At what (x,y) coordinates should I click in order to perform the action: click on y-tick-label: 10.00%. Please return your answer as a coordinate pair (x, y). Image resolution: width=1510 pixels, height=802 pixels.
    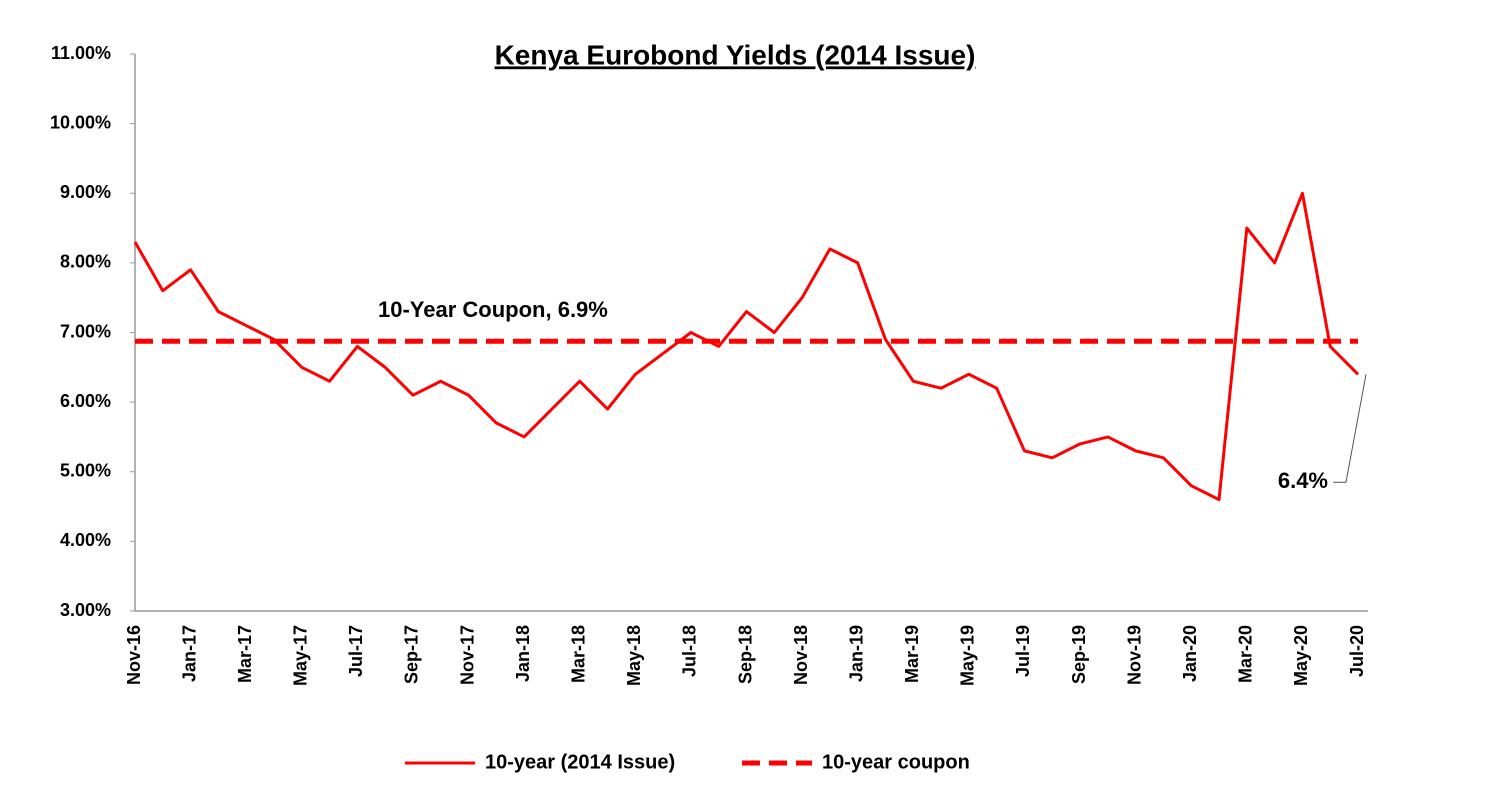
    Looking at the image, I should click on (80, 122).